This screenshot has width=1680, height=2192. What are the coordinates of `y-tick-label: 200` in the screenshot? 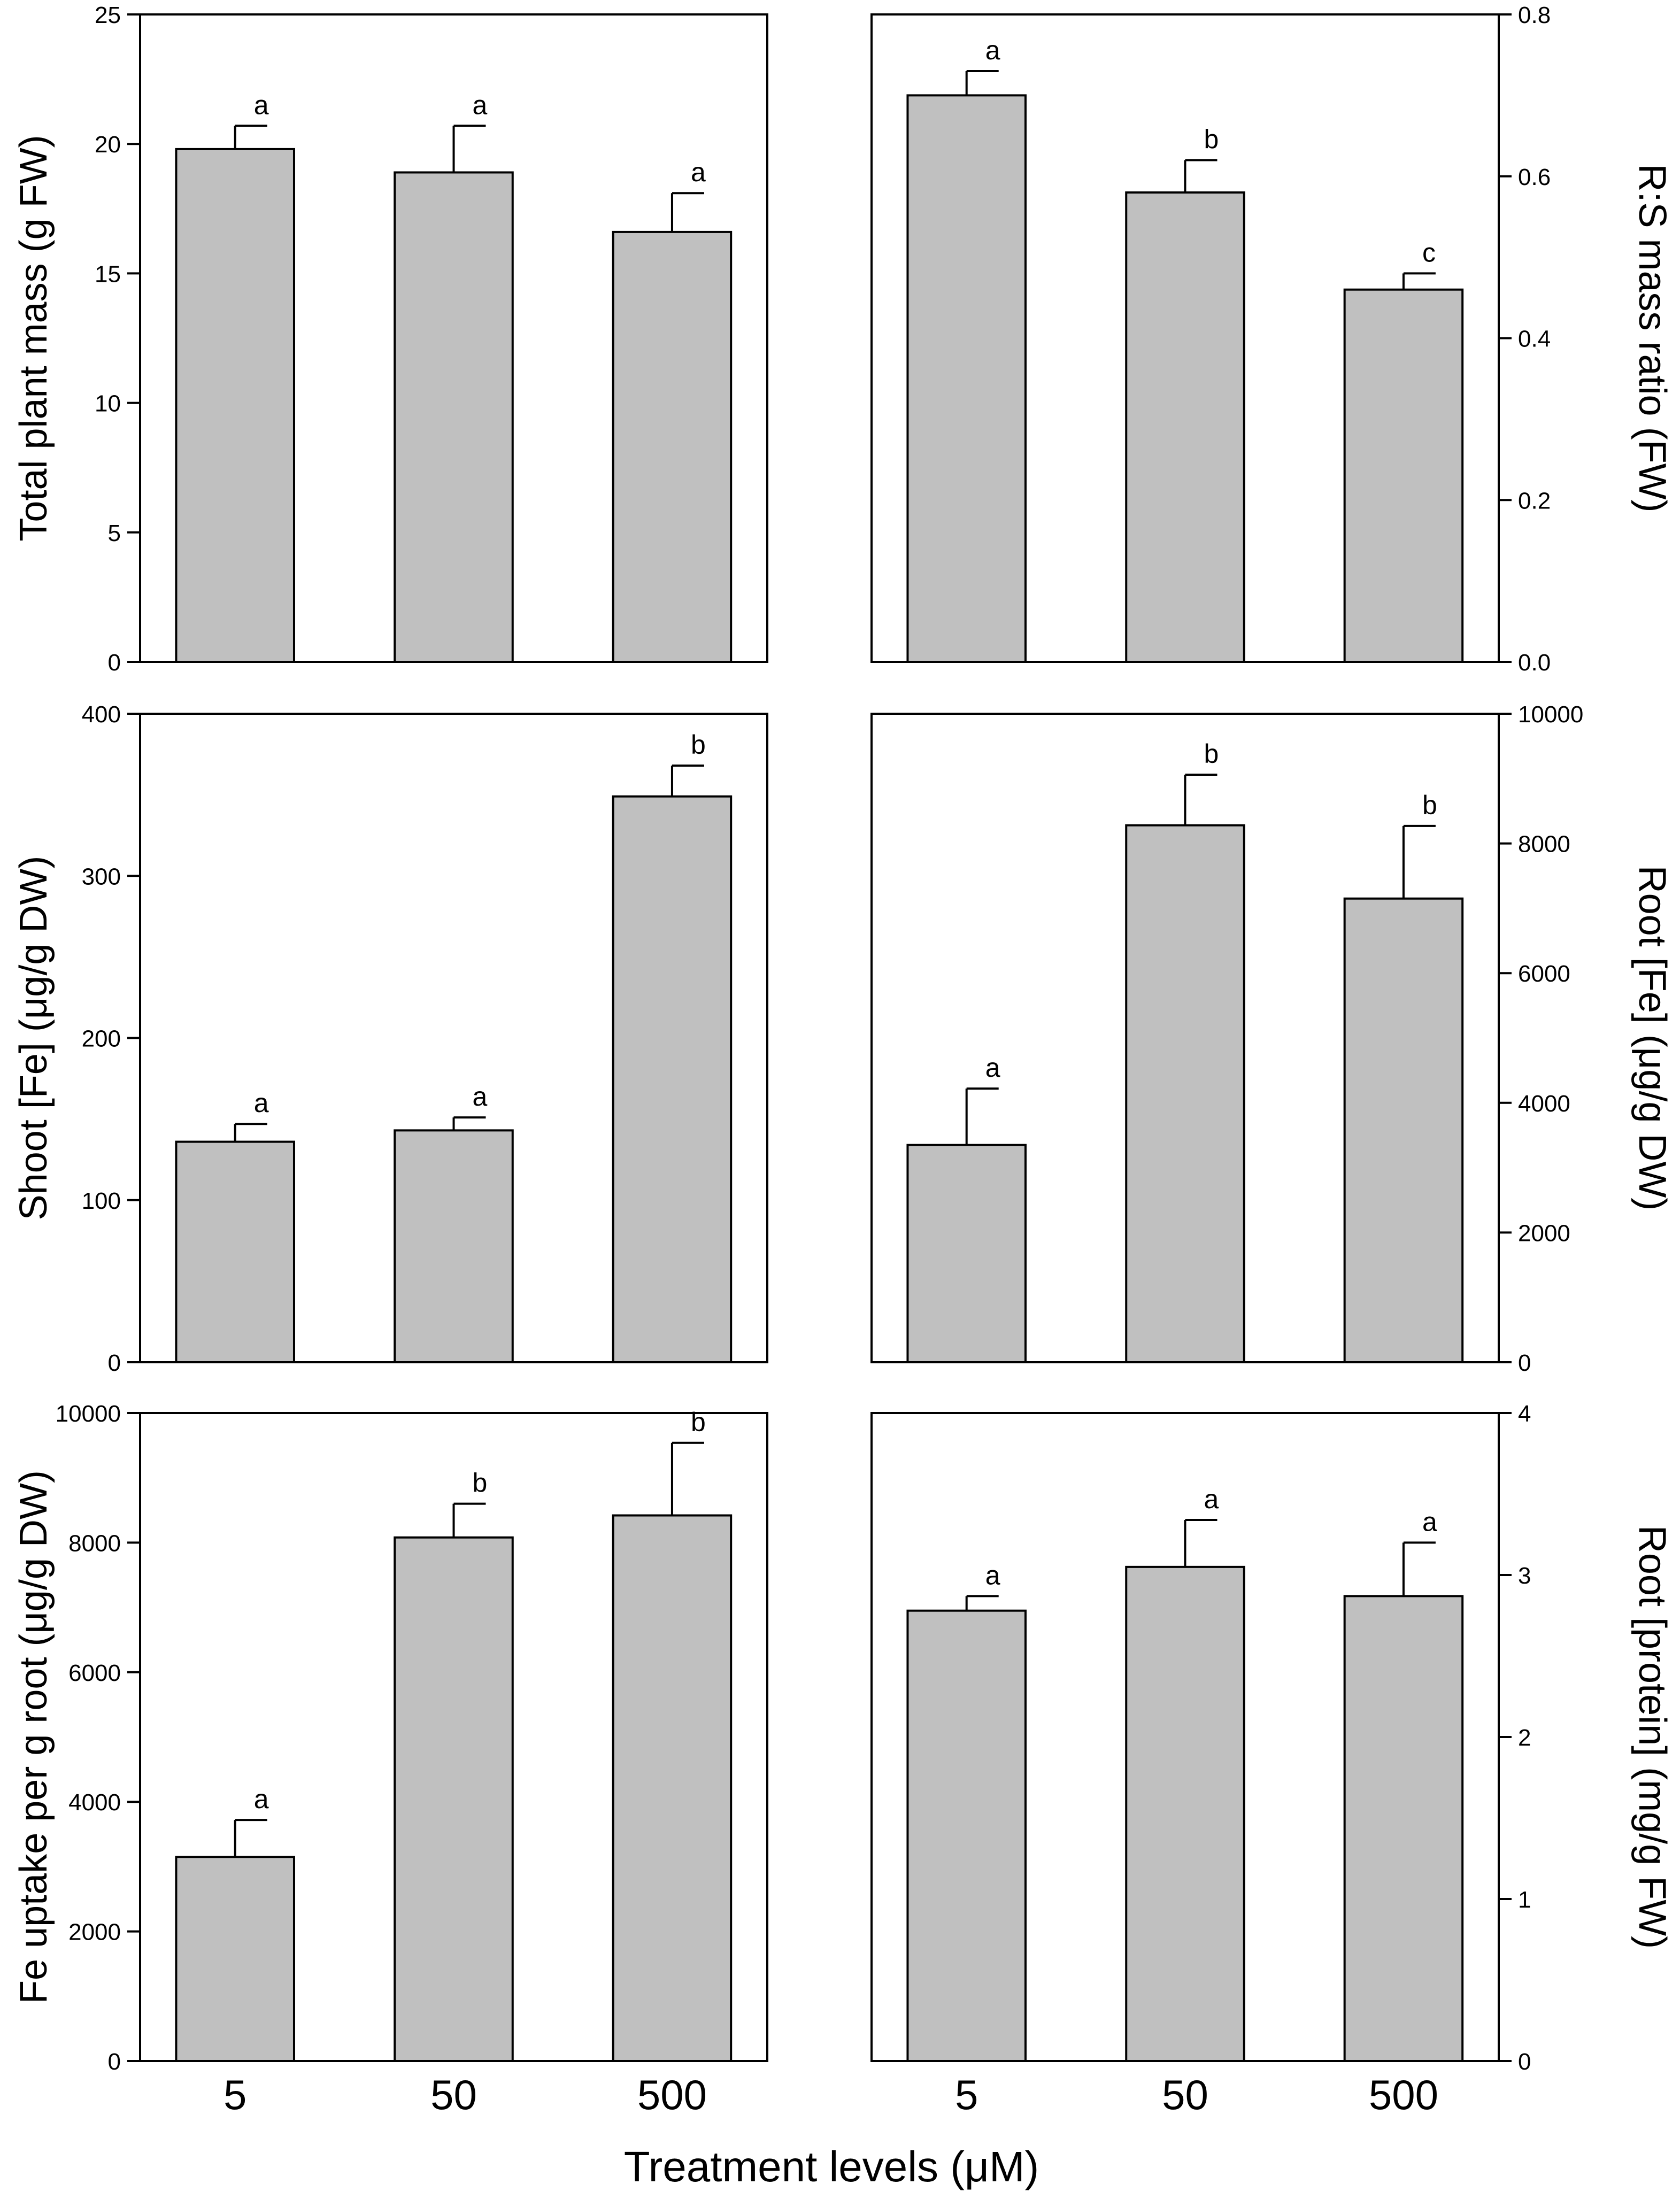 It's located at (101, 1039).